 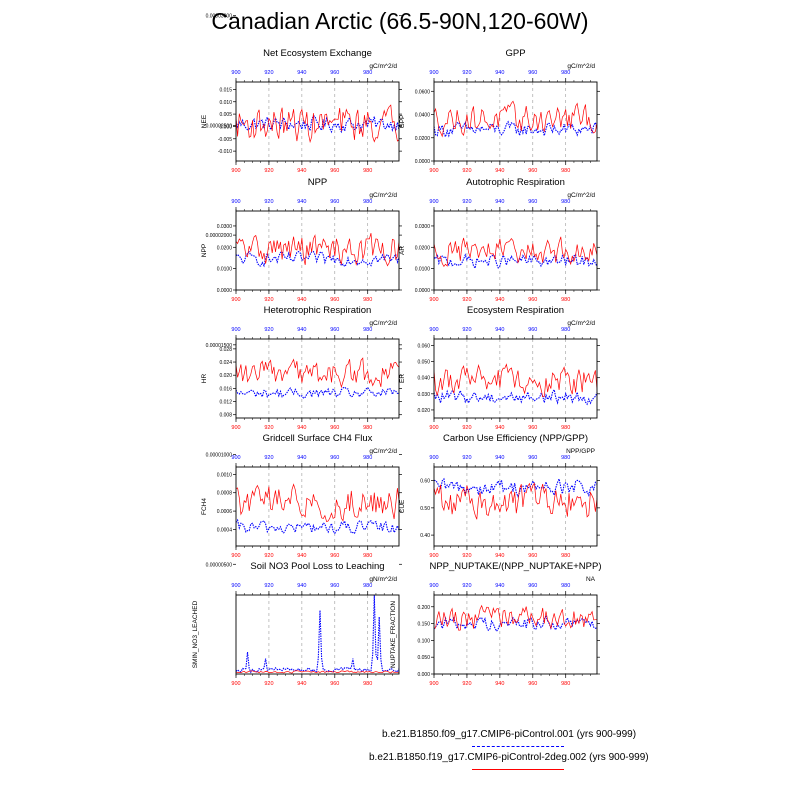 What do you see at coordinates (219, 236) in the screenshot?
I see `y-tick-label: 0.00002000` at bounding box center [219, 236].